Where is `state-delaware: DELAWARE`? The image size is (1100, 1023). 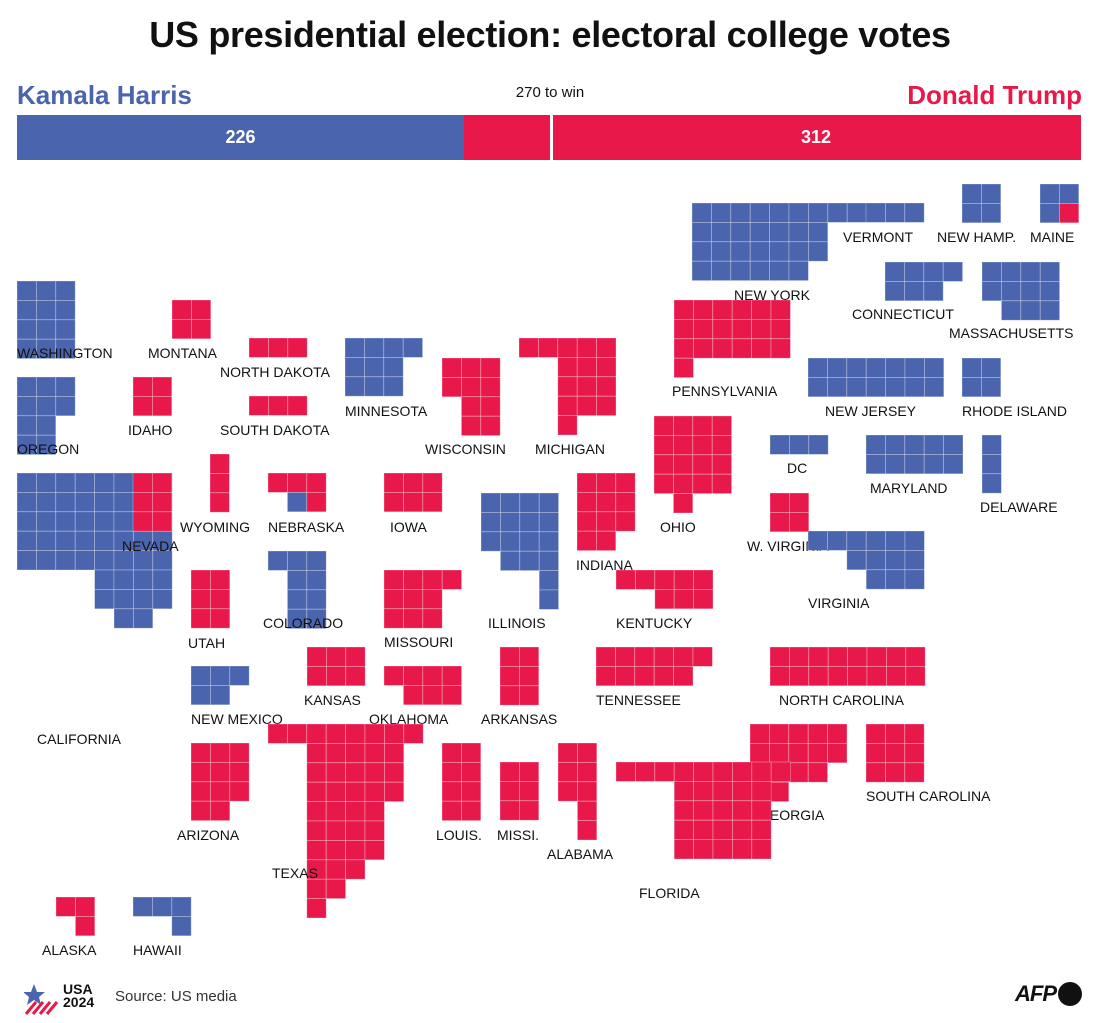 state-delaware: DELAWARE is located at coordinates (1019, 474).